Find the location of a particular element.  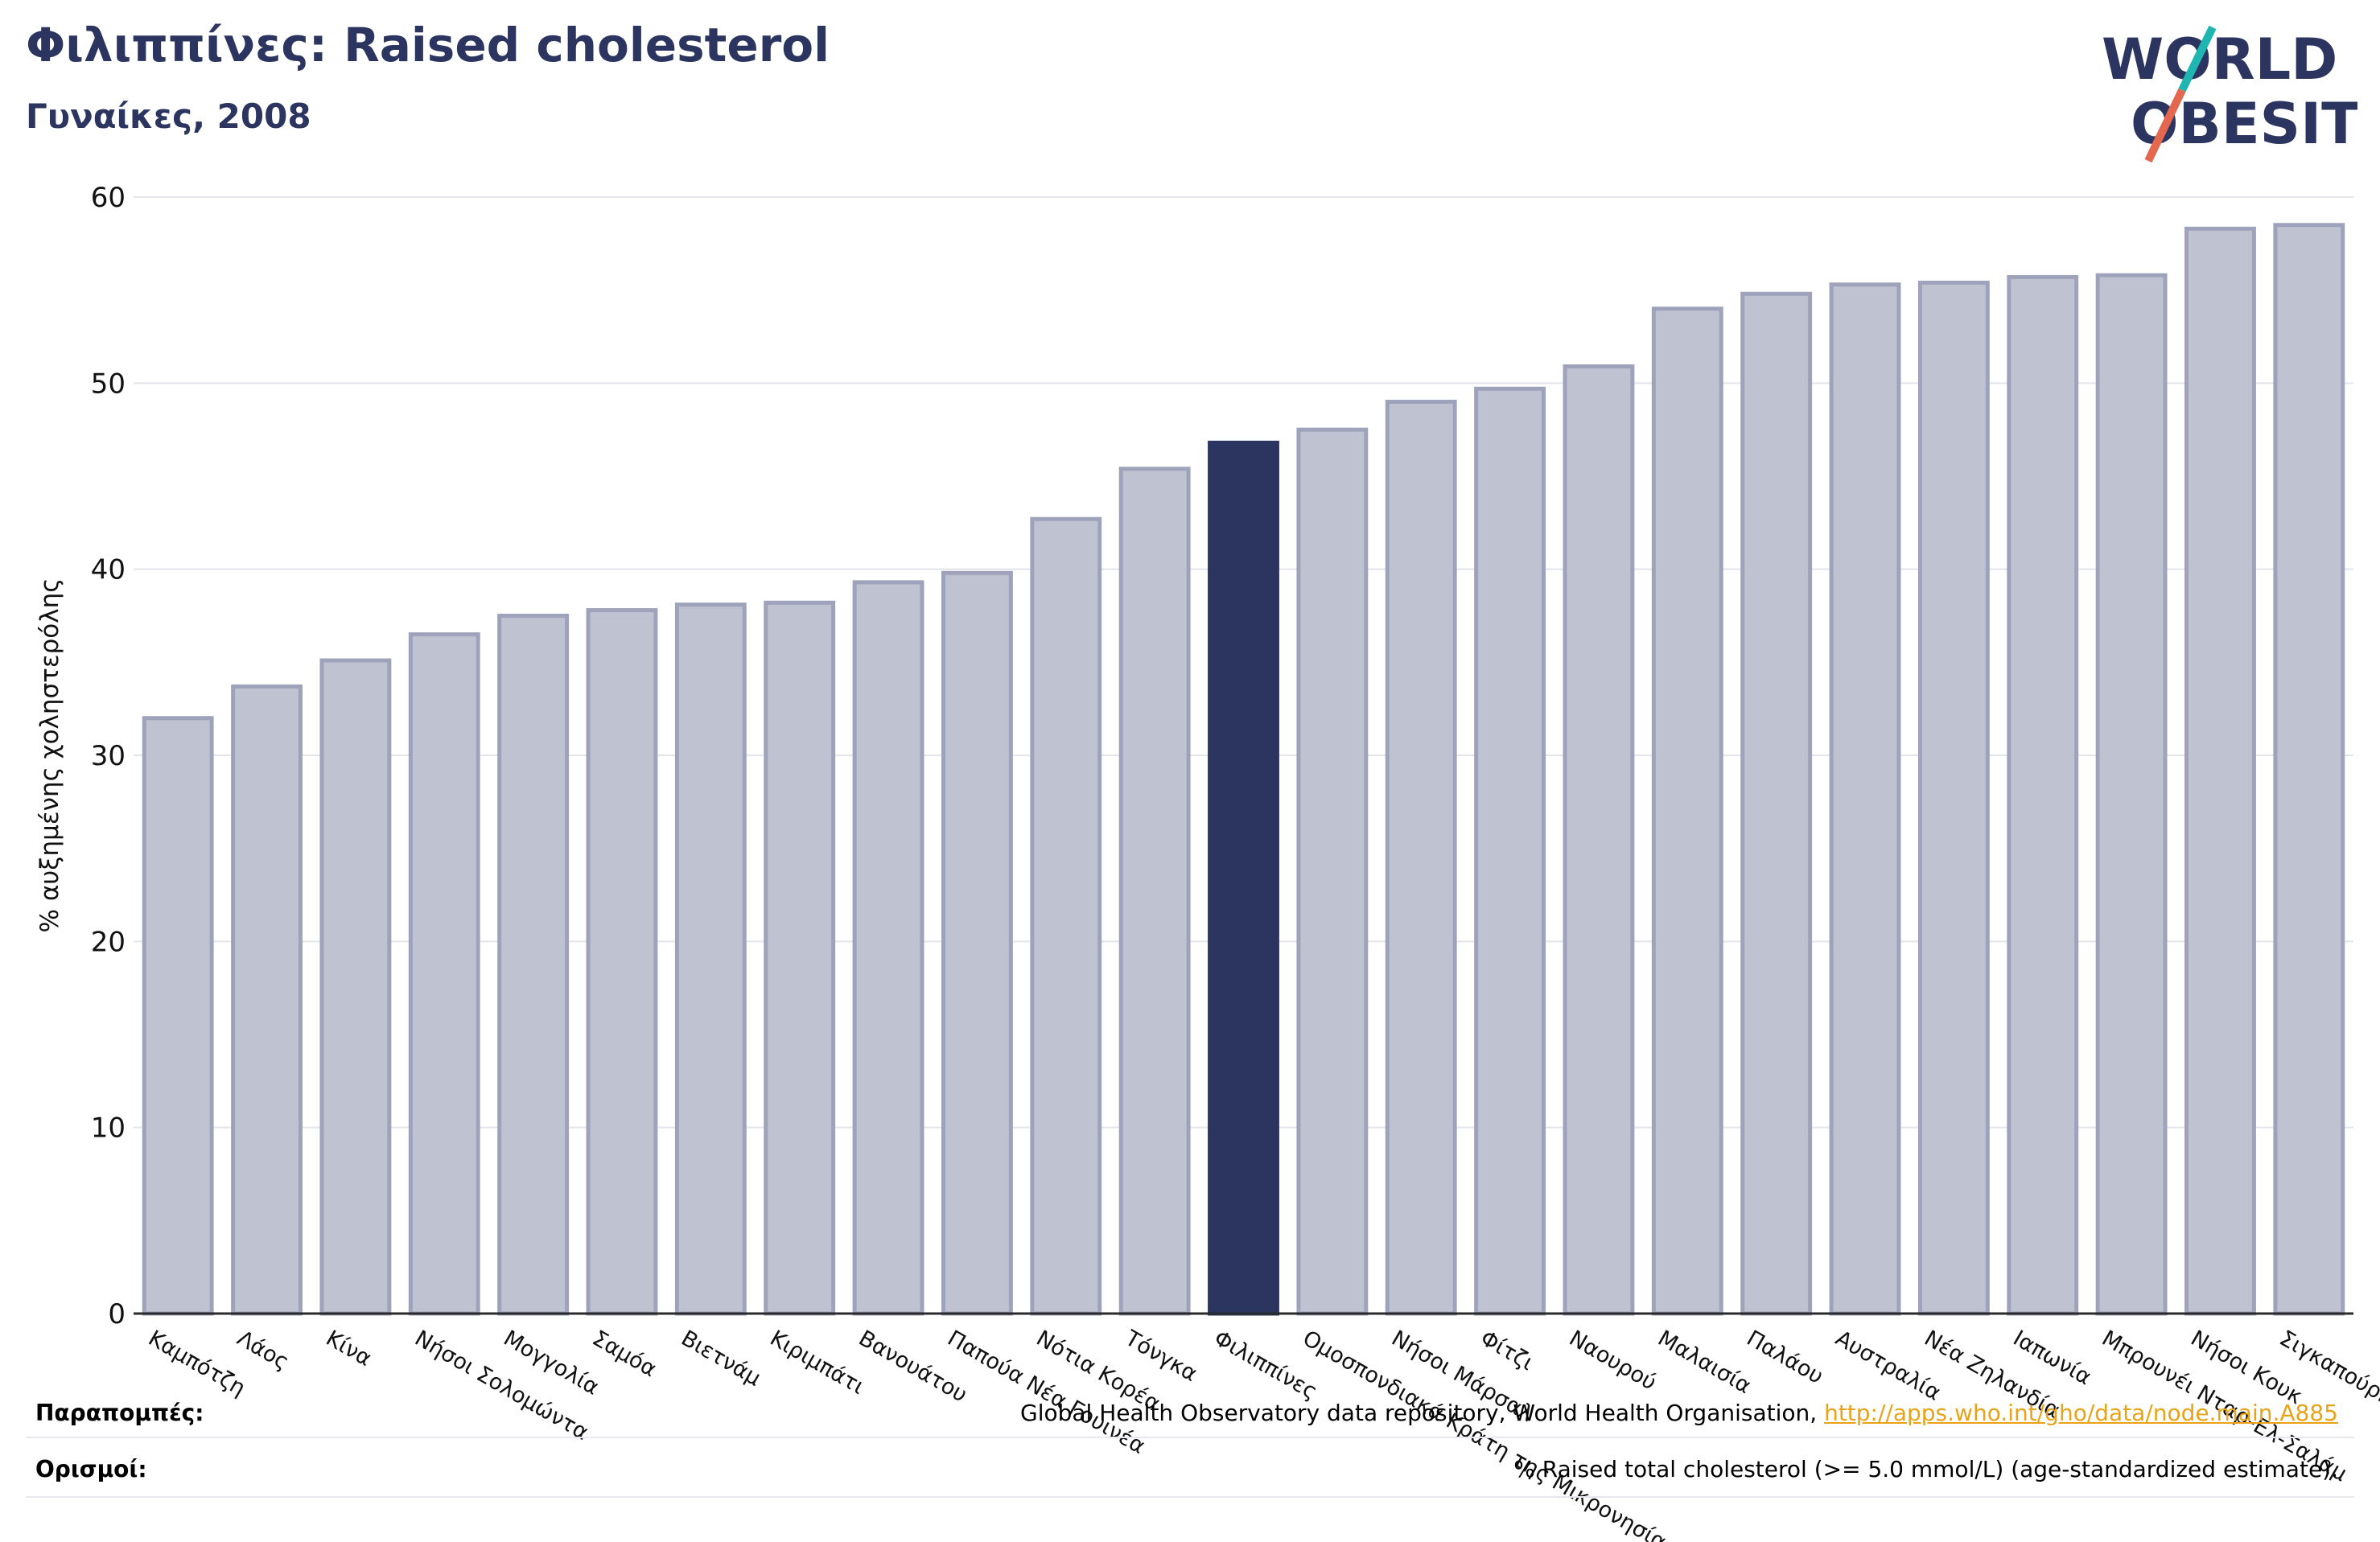

y-tick-label: 40 is located at coordinates (108, 570).